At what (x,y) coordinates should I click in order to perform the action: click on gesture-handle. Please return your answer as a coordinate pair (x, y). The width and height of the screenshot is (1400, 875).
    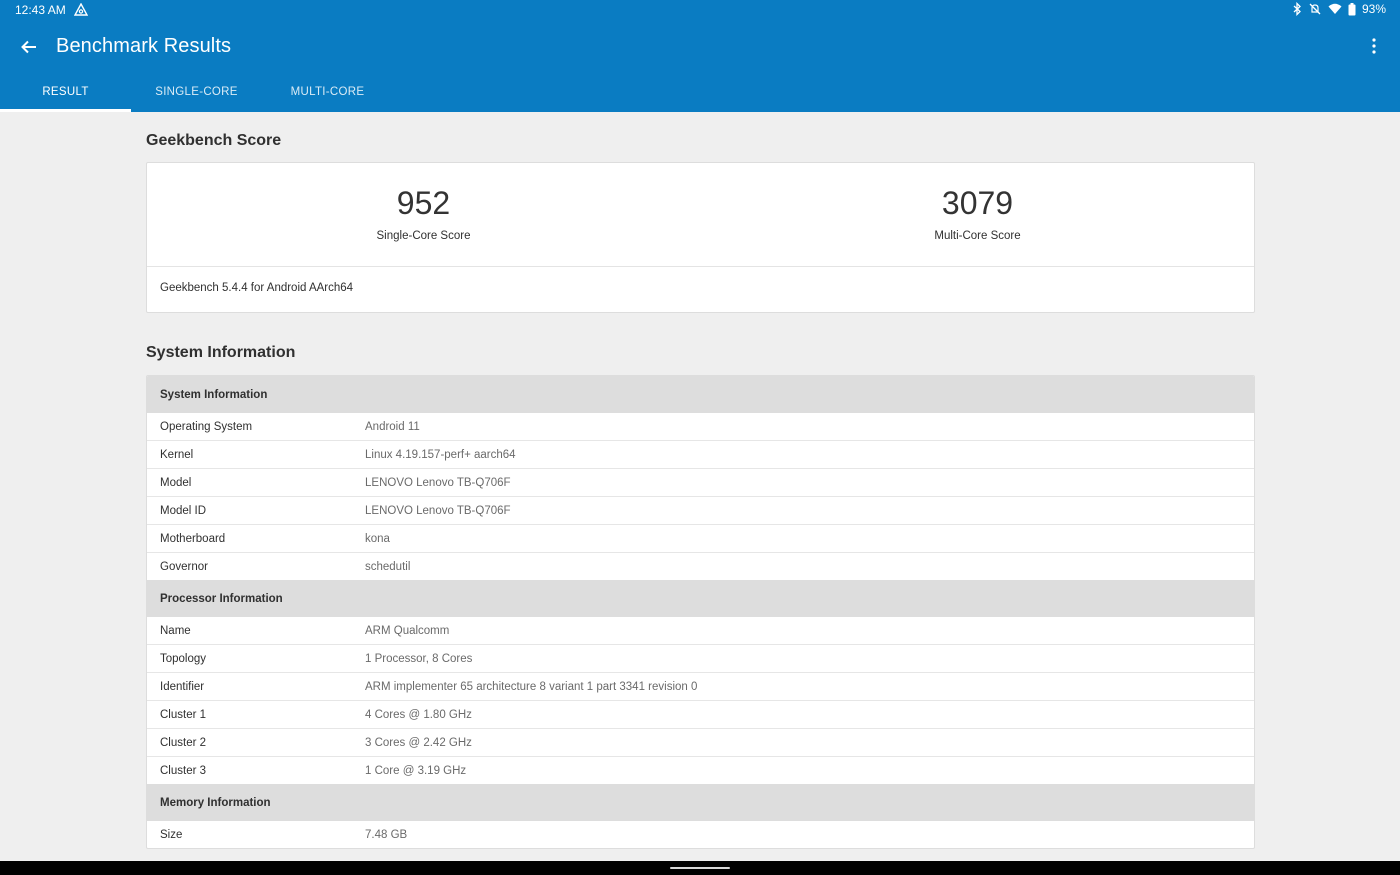
    Looking at the image, I should click on (700, 868).